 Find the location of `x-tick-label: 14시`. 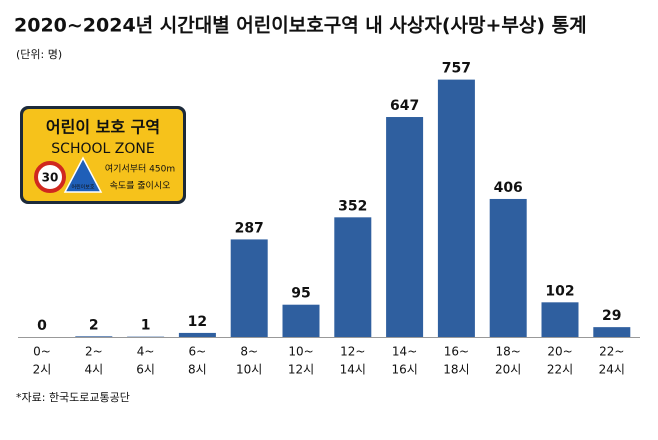

x-tick-label: 14시 is located at coordinates (353, 370).